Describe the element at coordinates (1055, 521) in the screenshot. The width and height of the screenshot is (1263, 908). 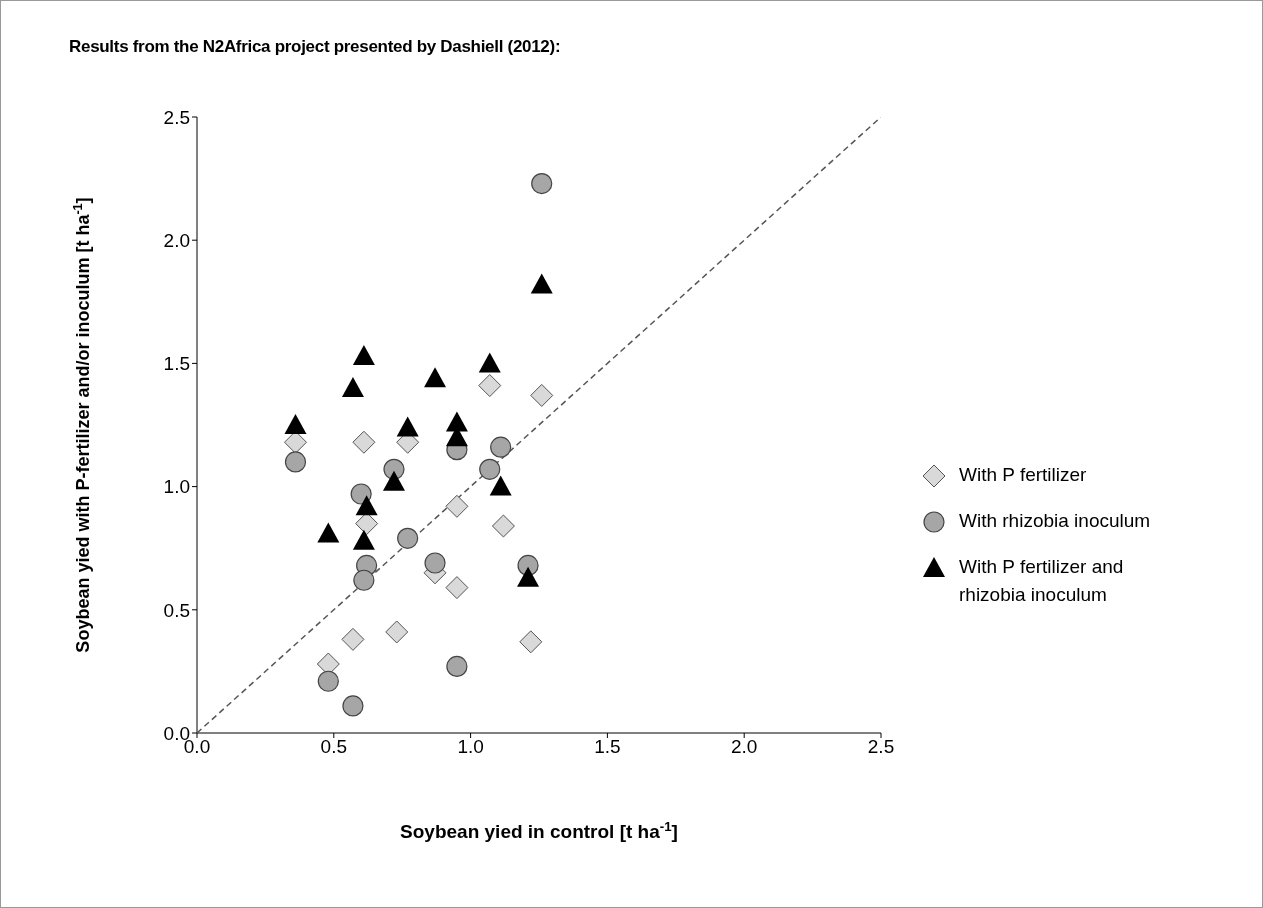
I see `legend-label: With rhizobia inoculum` at that location.